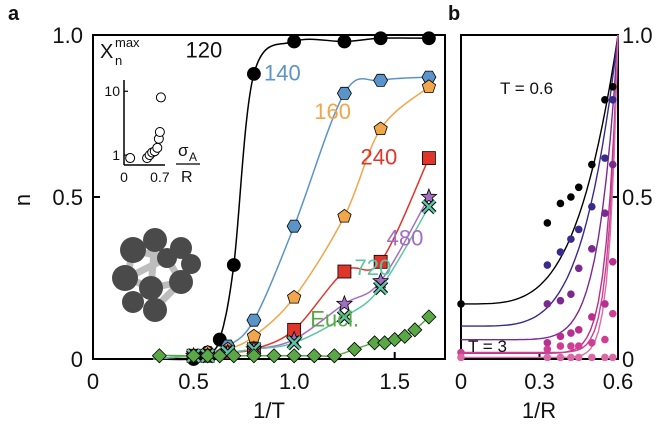 Image resolution: width=660 pixels, height=434 pixels. What do you see at coordinates (124, 177) in the screenshot?
I see `inset-x-tick-label: 0` at bounding box center [124, 177].